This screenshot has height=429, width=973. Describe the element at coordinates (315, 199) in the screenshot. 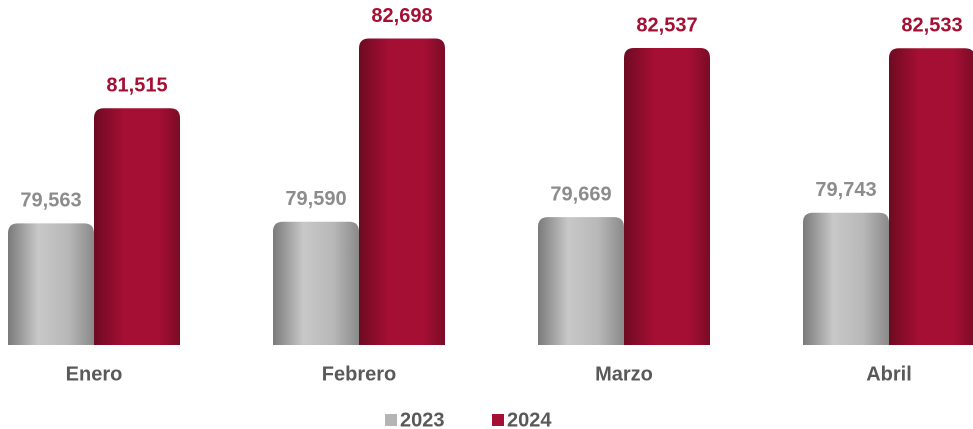

I see `value-label: 79,590` at that location.